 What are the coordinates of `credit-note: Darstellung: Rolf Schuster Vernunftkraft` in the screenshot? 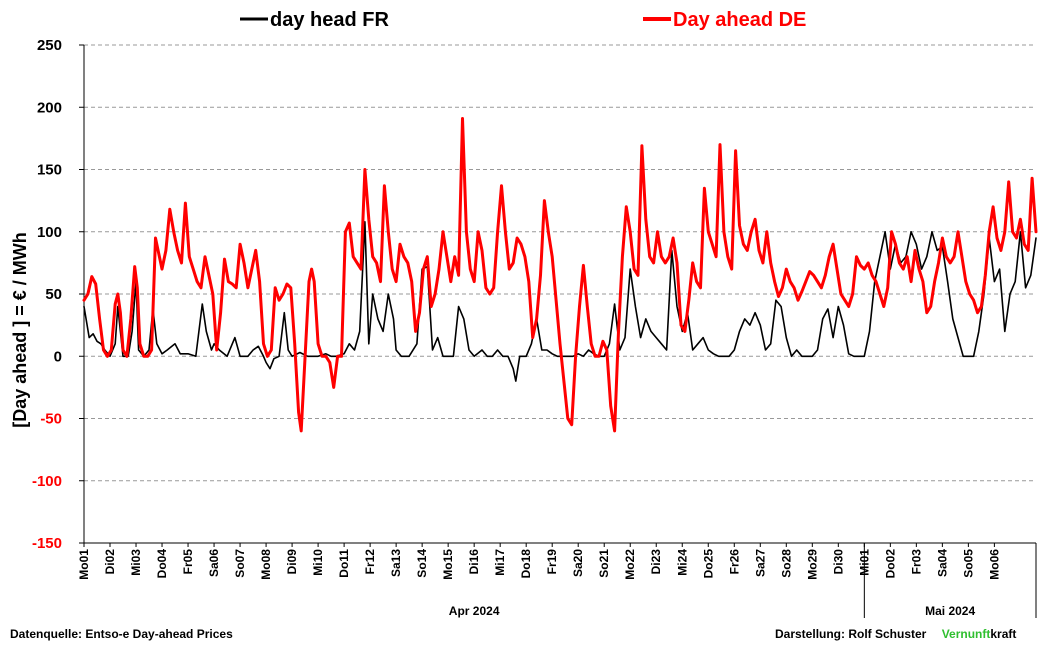 It's located at (895, 634).